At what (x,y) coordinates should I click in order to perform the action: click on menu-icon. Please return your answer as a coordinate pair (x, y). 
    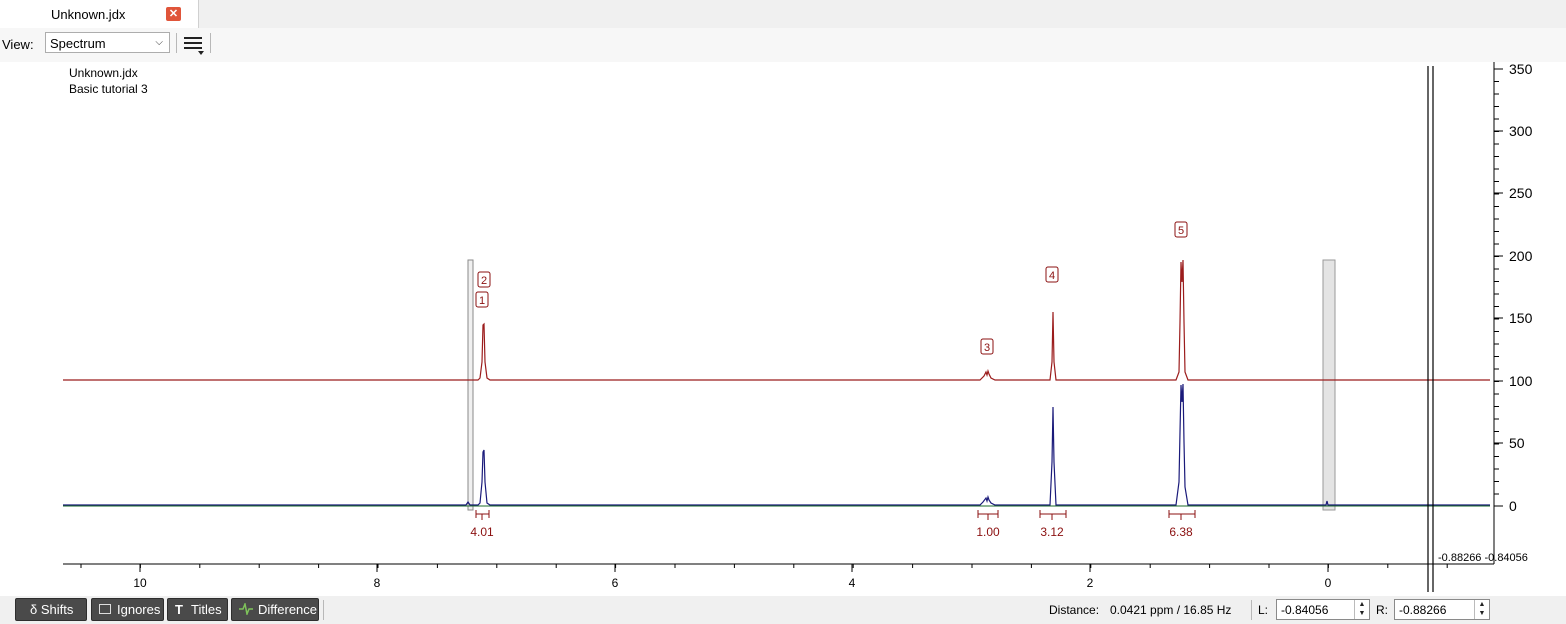
    Looking at the image, I should click on (193, 45).